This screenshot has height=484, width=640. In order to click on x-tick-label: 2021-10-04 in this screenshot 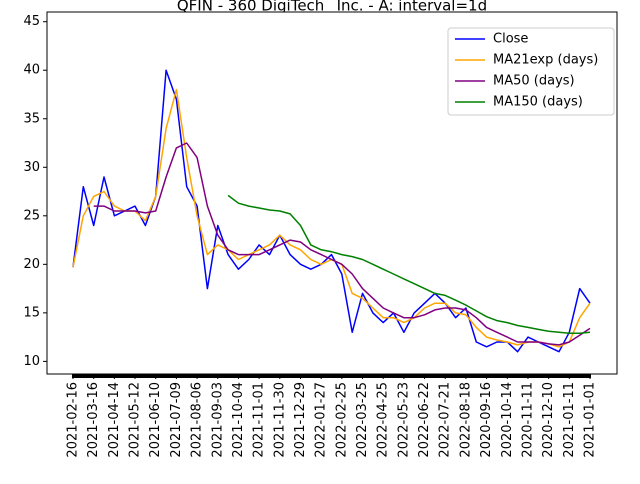, I will do `click(238, 420)`.